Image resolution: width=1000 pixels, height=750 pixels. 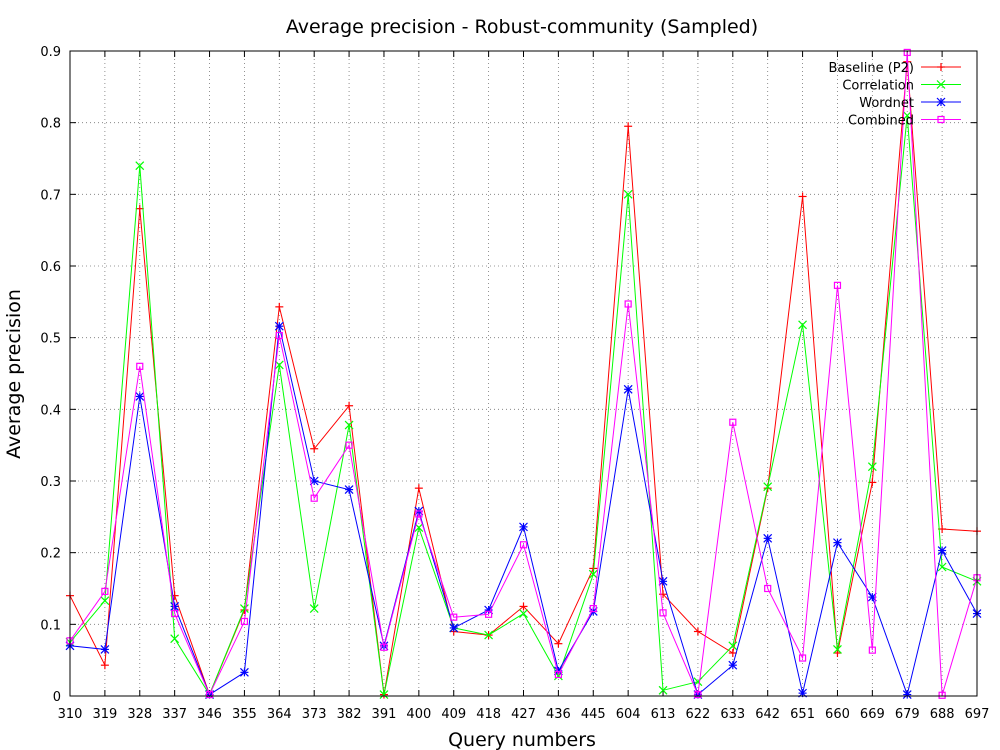 I want to click on x-tick-label: 418, so click(x=488, y=714).